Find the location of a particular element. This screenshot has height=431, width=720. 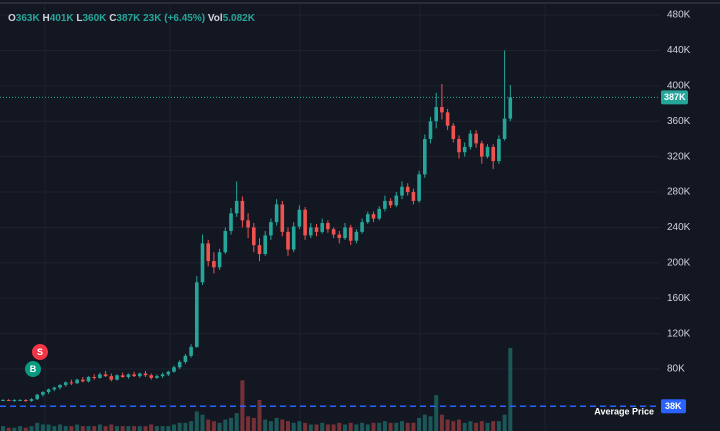

trade-marker-label: S is located at coordinates (40, 352).